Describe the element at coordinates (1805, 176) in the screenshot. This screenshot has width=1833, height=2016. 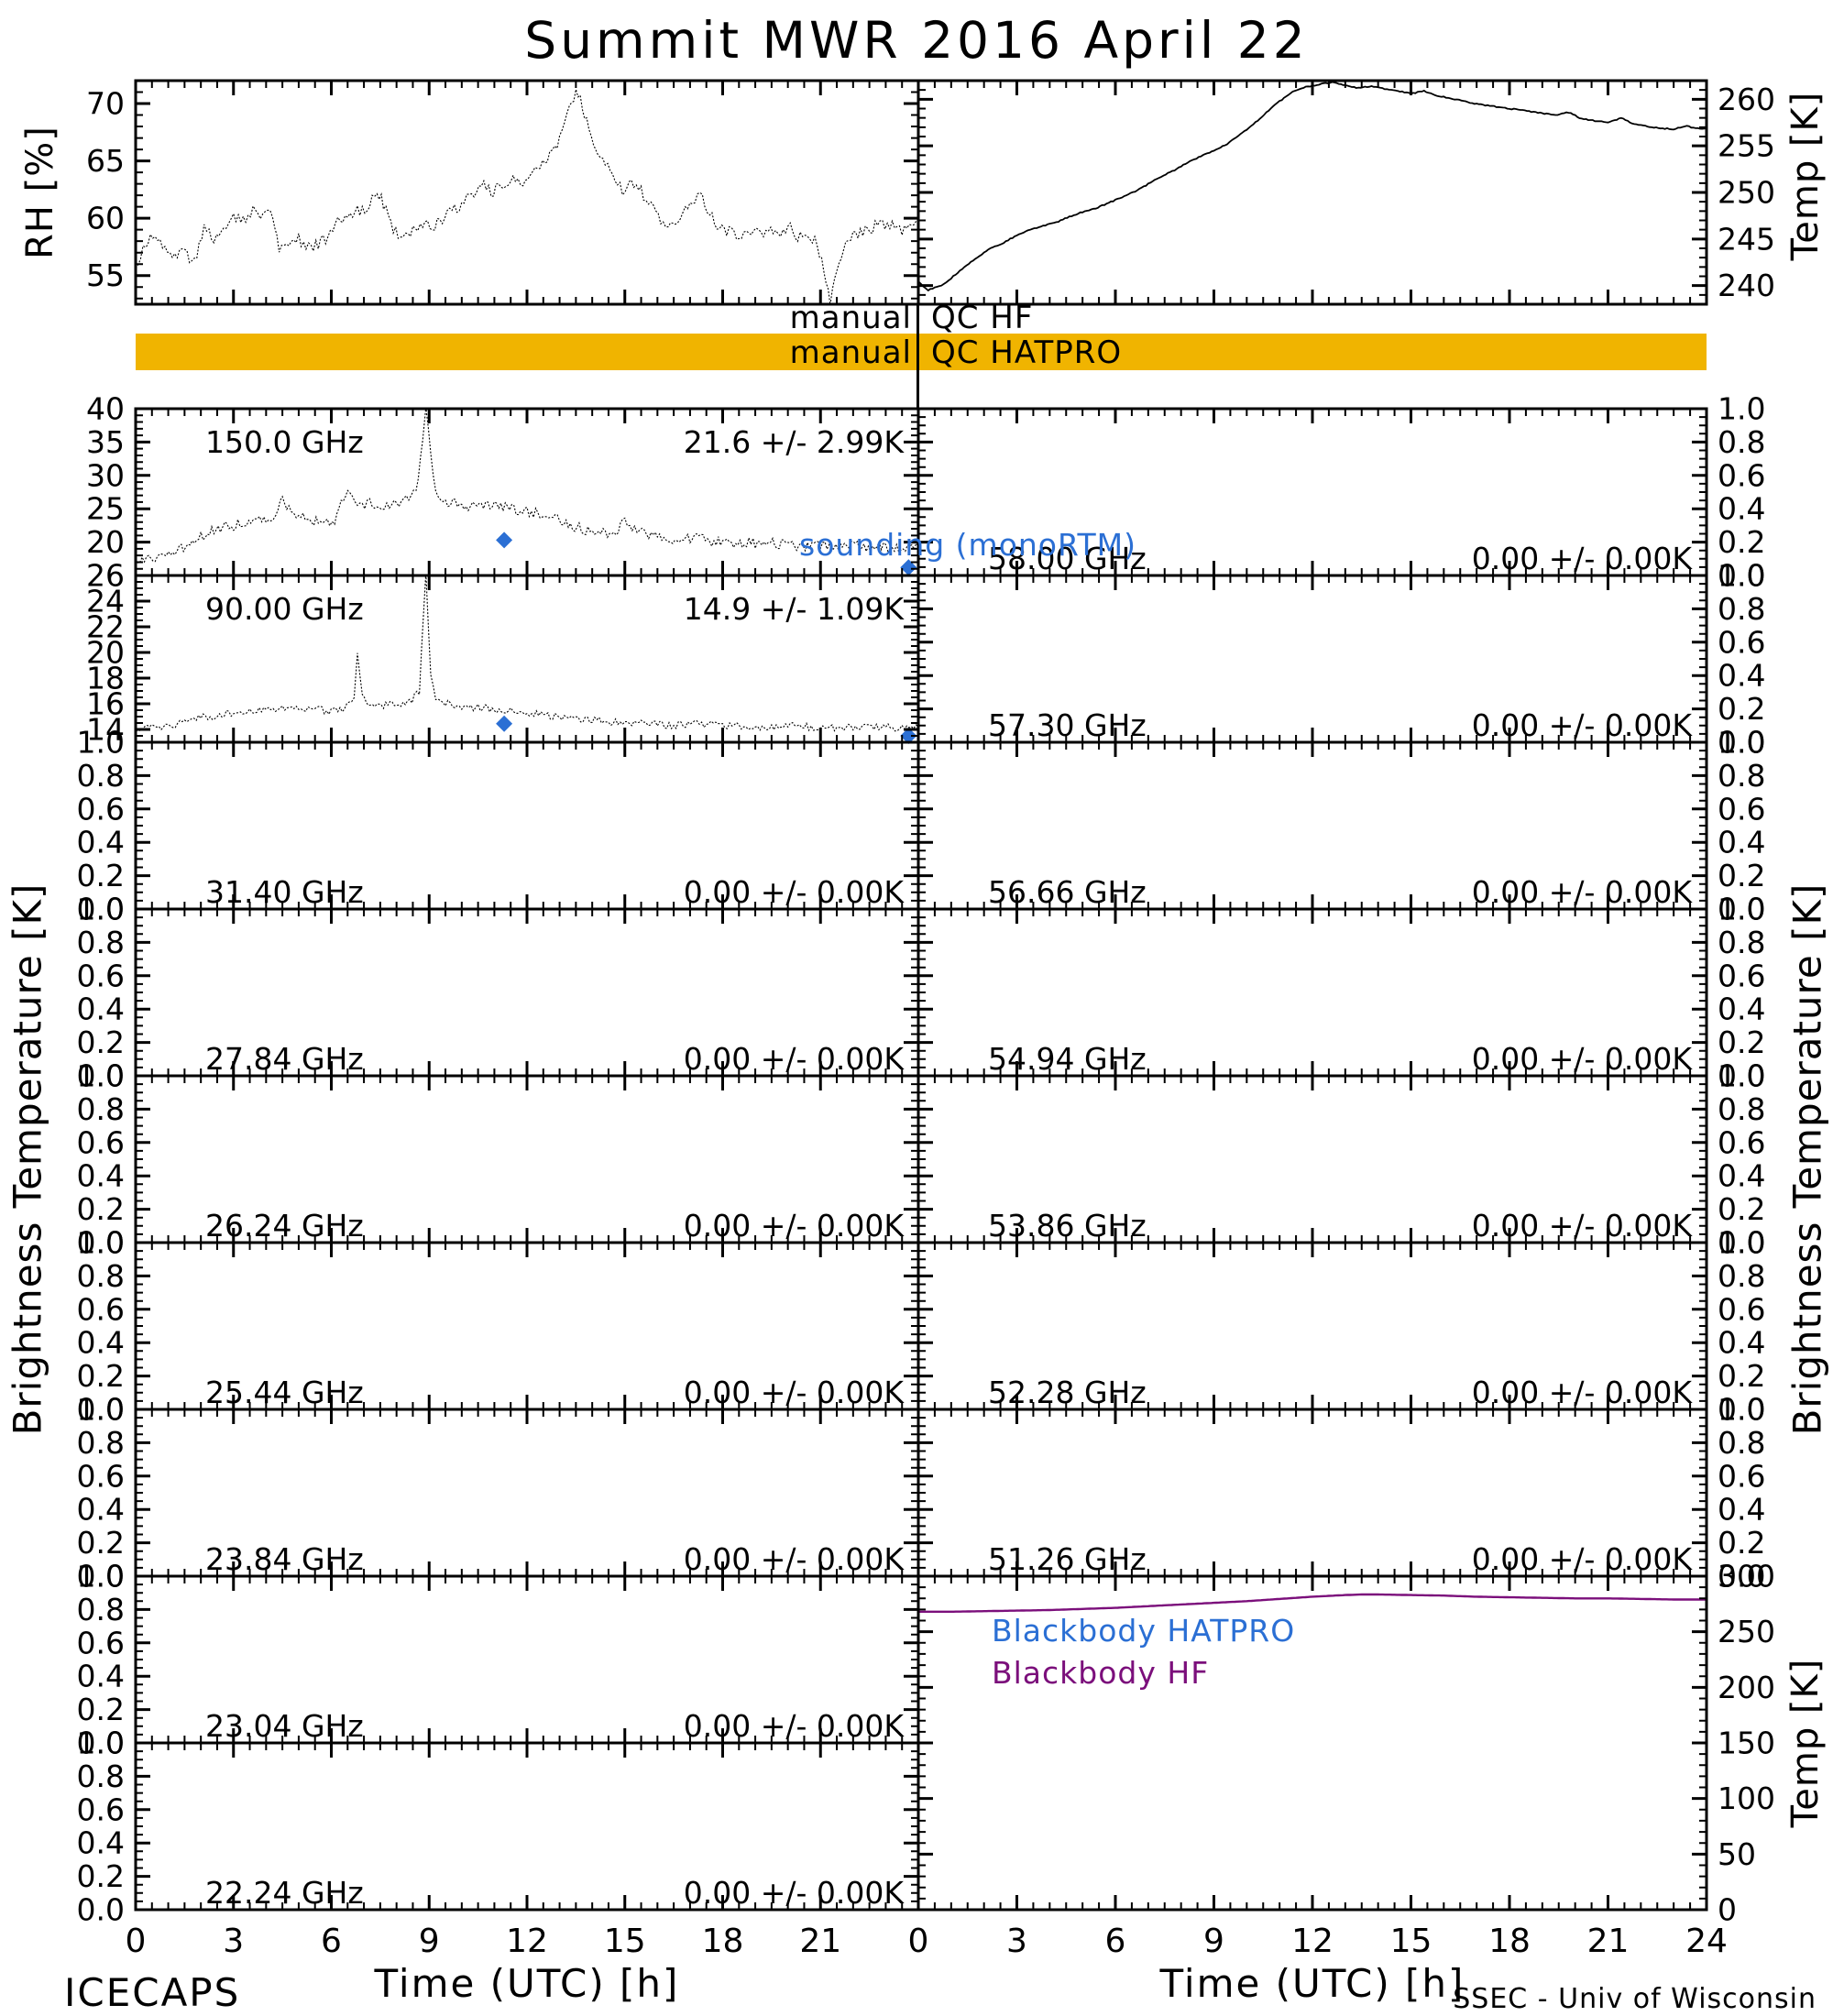
I see `temp-top-axis-label: Temp [K]` at that location.